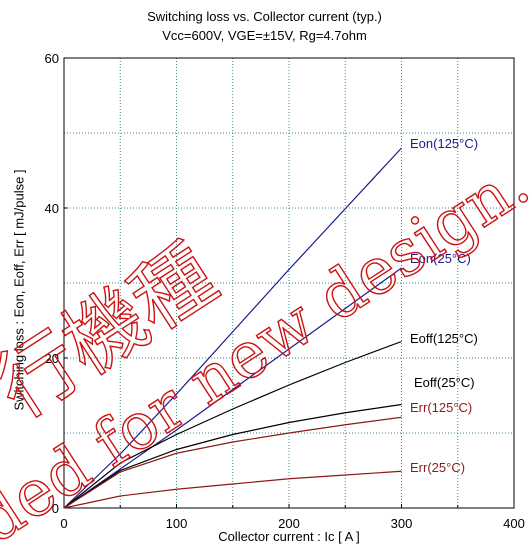  What do you see at coordinates (441, 407) in the screenshot?
I see `series-label: Err(125°C)` at bounding box center [441, 407].